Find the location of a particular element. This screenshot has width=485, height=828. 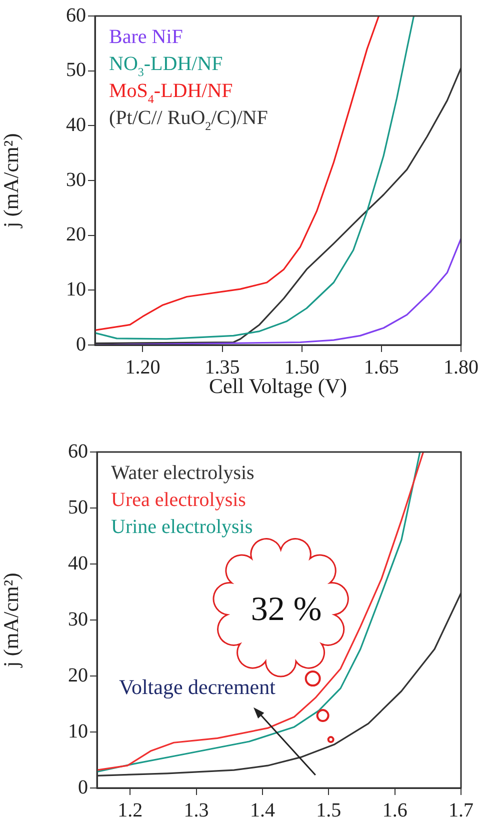

x-tick-label: 1.80 is located at coordinates (461, 367).